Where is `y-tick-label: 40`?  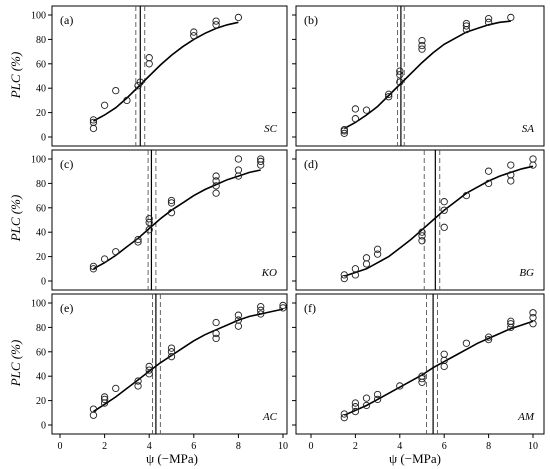 y-tick-label: 40 is located at coordinates (41, 89).